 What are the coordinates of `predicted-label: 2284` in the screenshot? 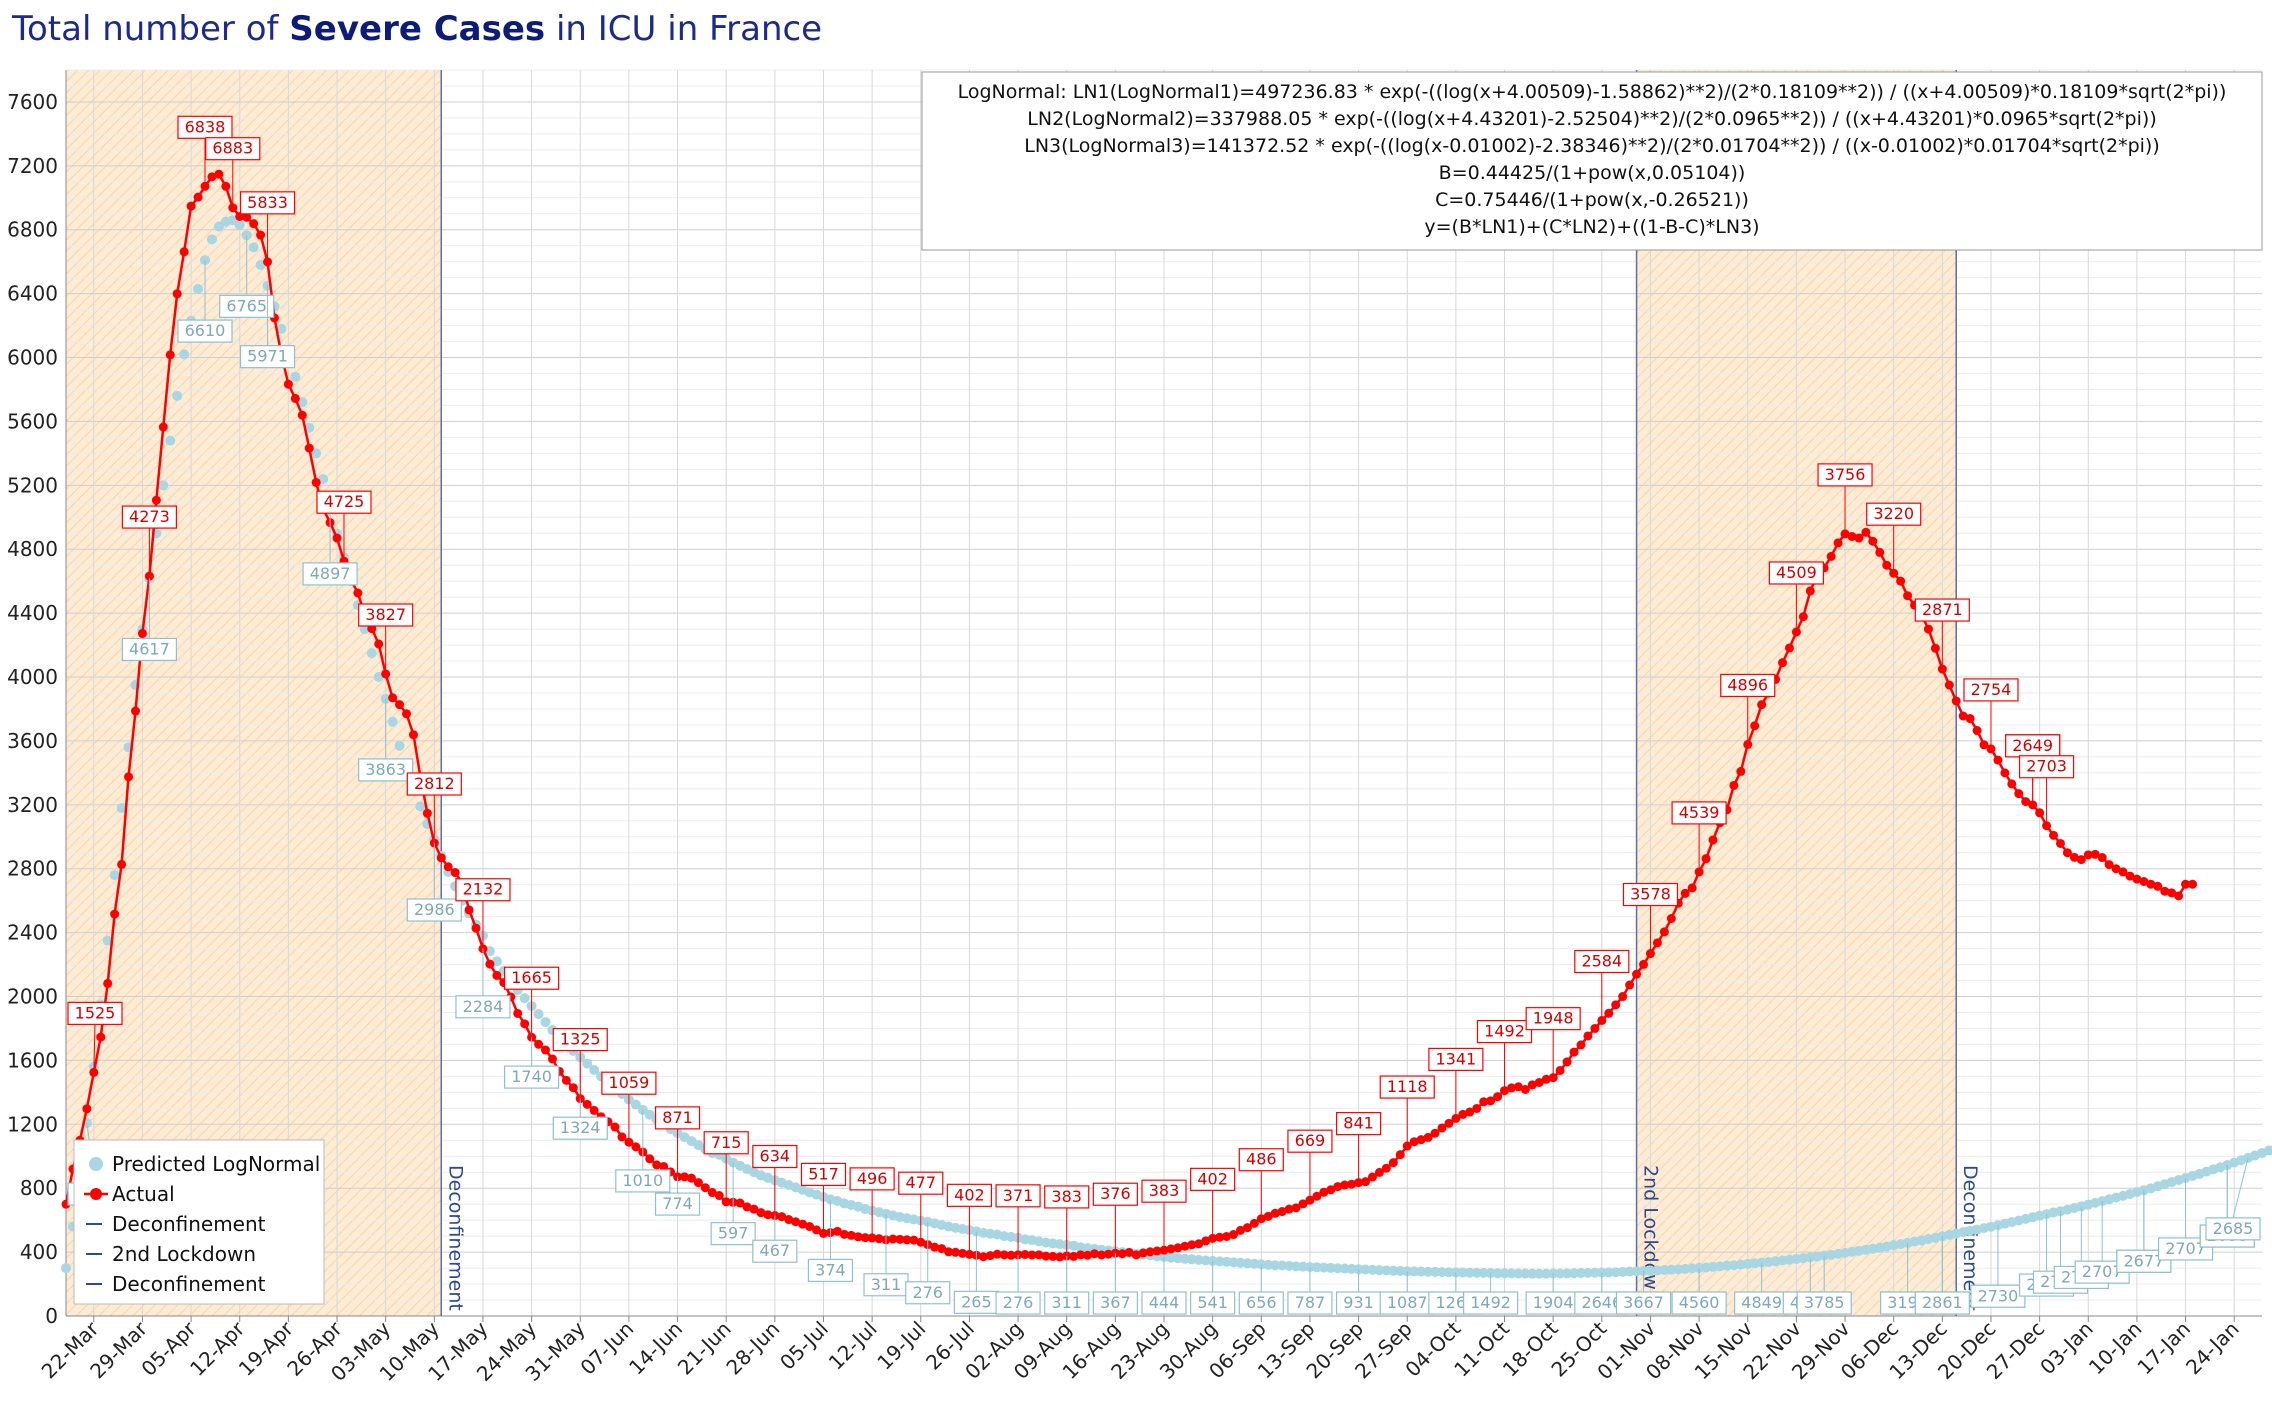 It's located at (483, 1006).